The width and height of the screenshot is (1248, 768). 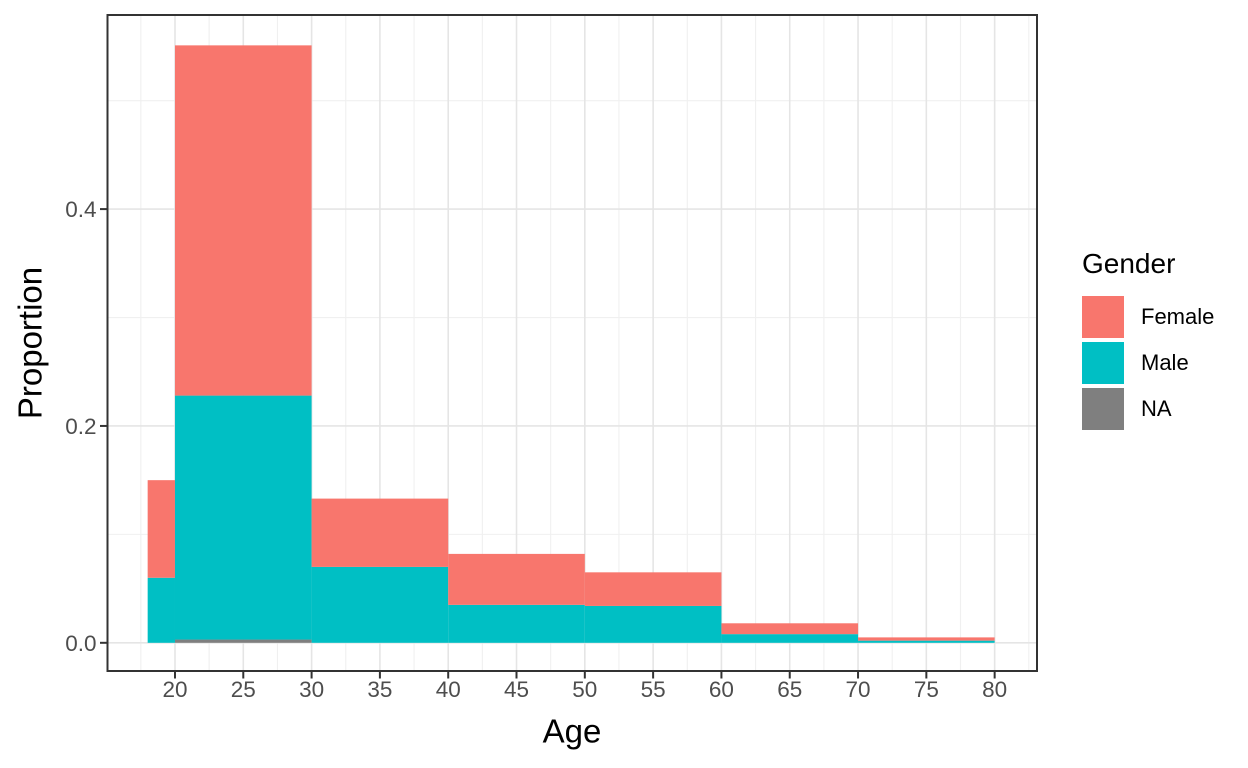 I want to click on y-axis-title: Proportion, so click(x=30, y=343).